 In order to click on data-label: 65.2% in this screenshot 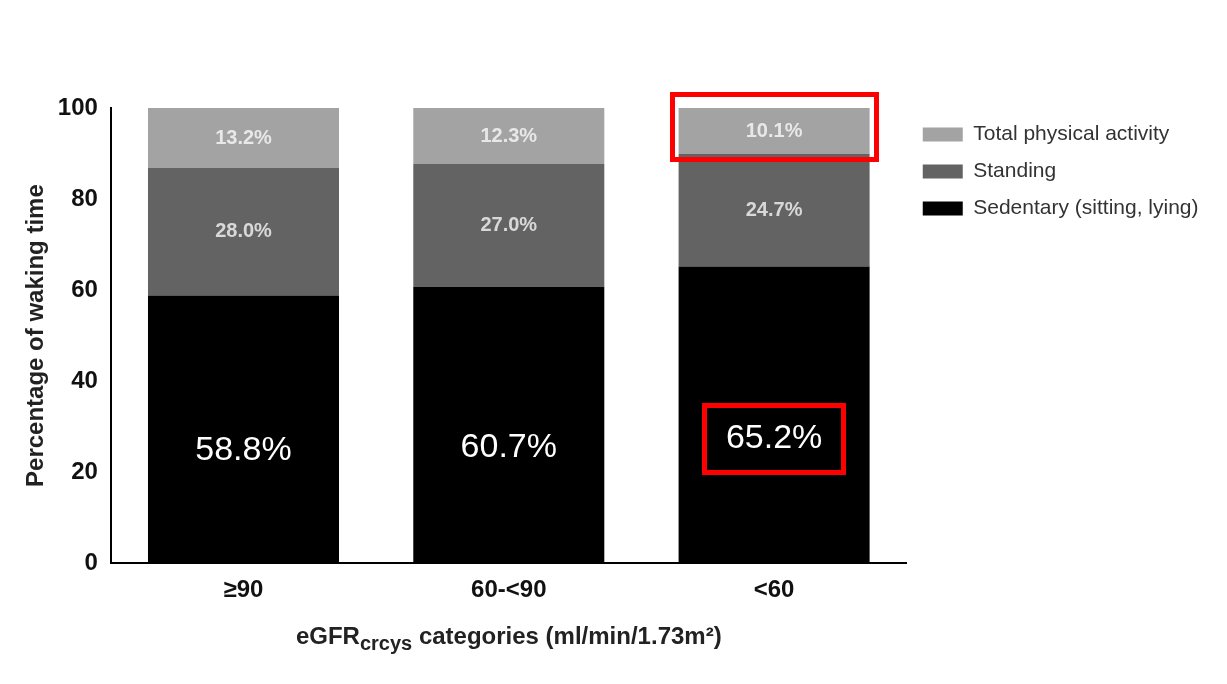, I will do `click(774, 435)`.